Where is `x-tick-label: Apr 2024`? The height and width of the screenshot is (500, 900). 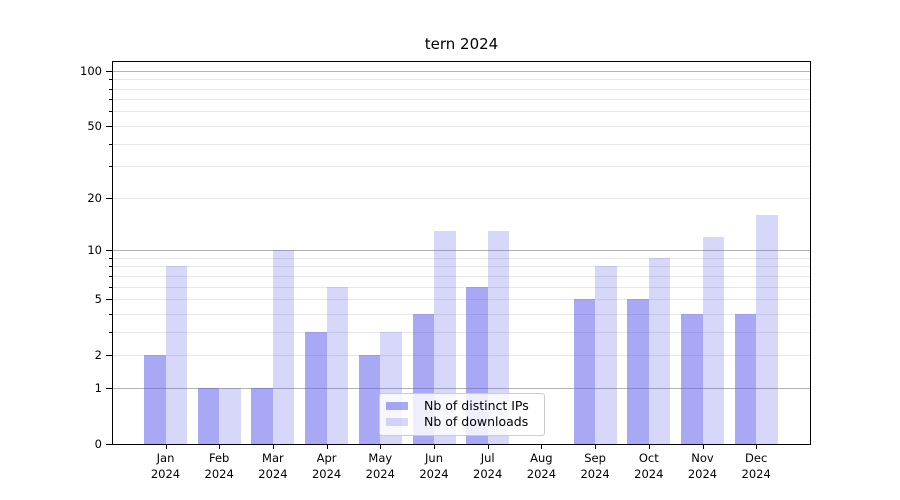 x-tick-label: Apr 2024 is located at coordinates (326, 466).